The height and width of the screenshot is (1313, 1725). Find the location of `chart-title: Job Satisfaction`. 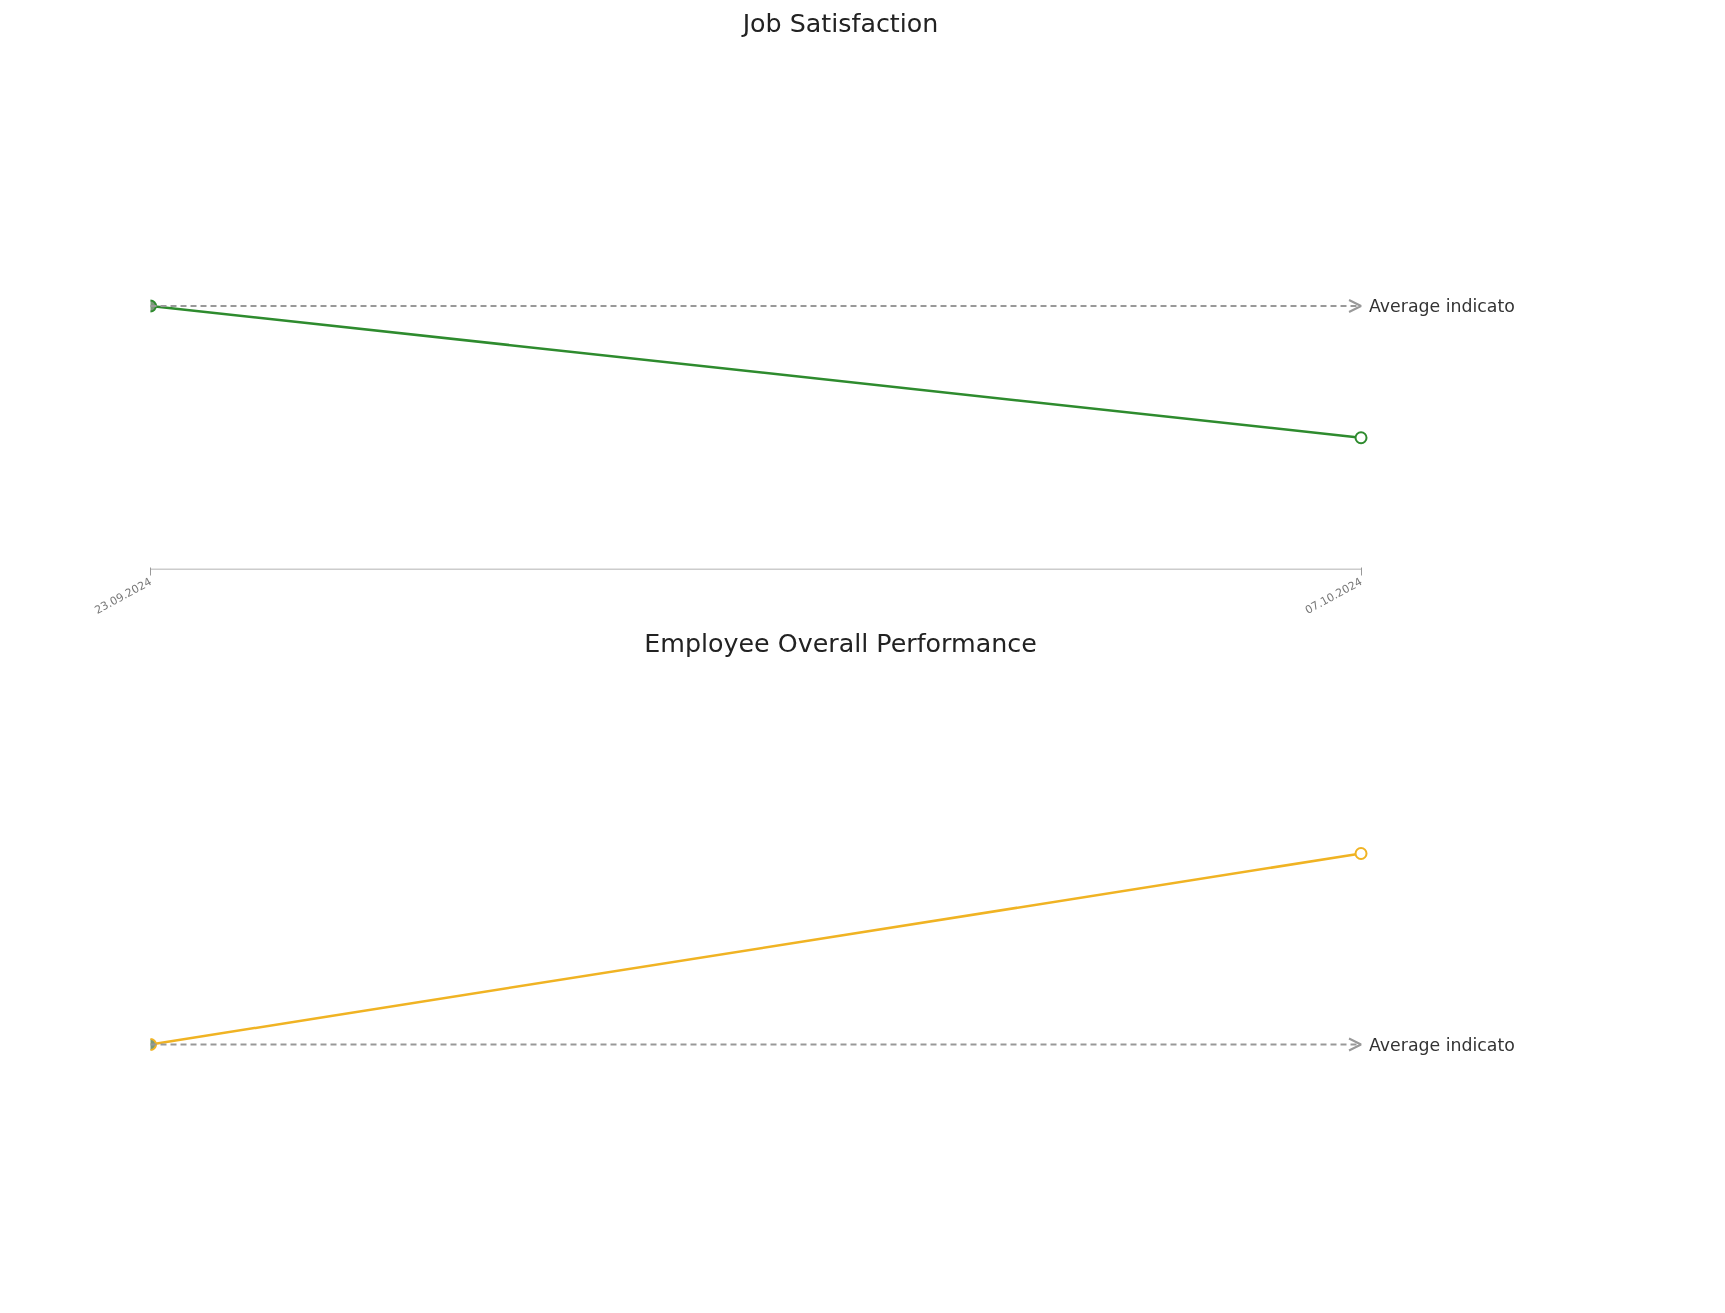

chart-title: Job Satisfaction is located at coordinates (839, 22).